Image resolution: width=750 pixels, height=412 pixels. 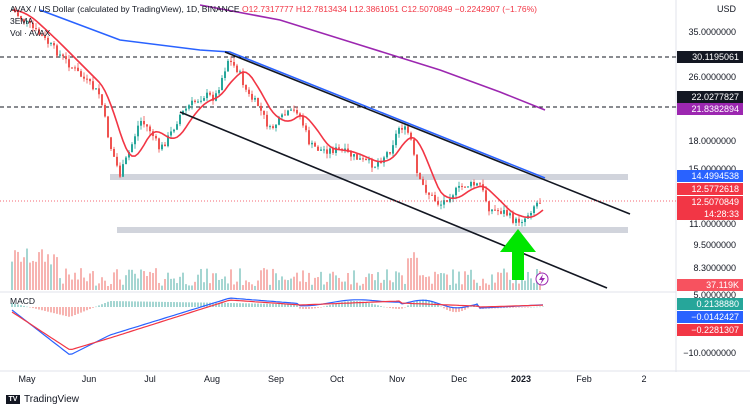 I want to click on tradingview-brand: TV TradingView, so click(x=42, y=399).